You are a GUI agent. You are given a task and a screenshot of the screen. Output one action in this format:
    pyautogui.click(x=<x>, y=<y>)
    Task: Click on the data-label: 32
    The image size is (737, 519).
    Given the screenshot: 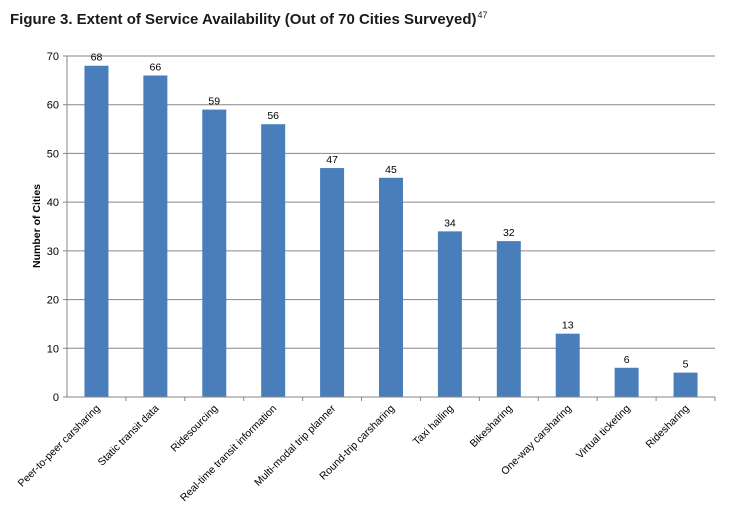 What is the action you would take?
    pyautogui.click(x=509, y=233)
    